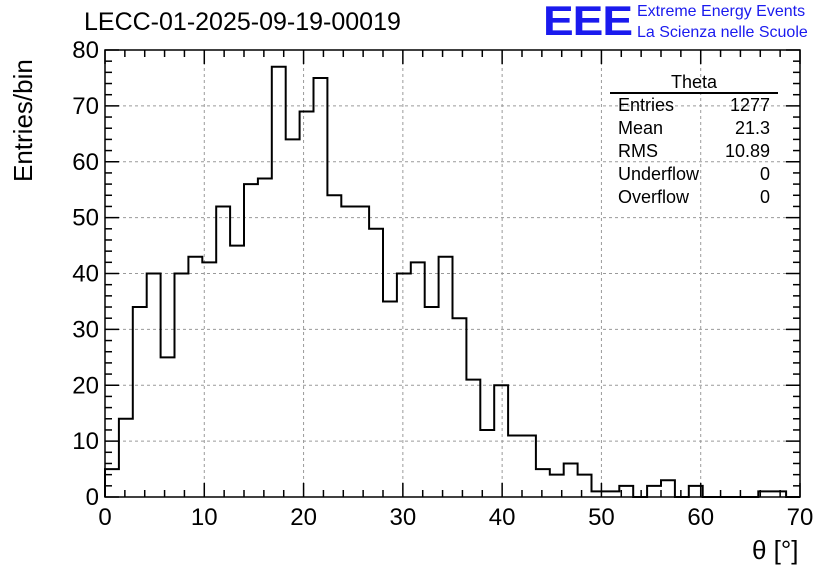 Image resolution: width=836 pixels, height=572 pixels. What do you see at coordinates (92, 497) in the screenshot?
I see `y-tick-label: 0` at bounding box center [92, 497].